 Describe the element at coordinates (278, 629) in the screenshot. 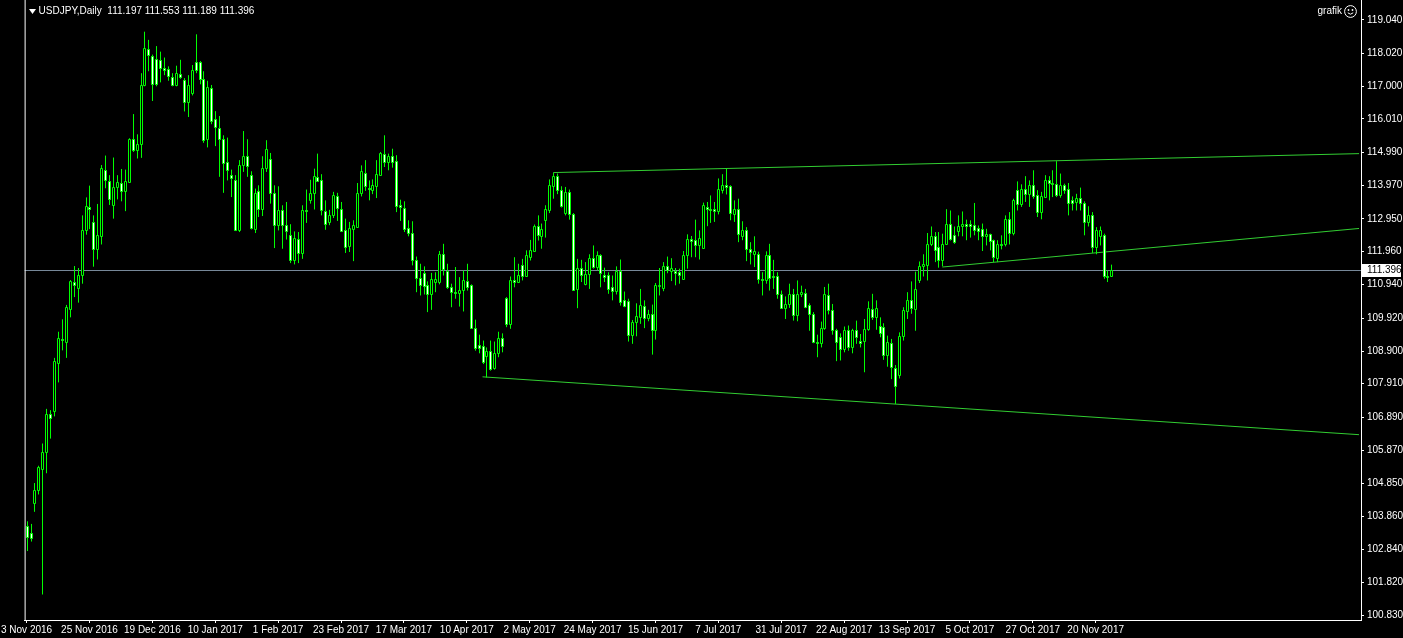

I see `x-tick-label: 1 Feb 2017` at that location.